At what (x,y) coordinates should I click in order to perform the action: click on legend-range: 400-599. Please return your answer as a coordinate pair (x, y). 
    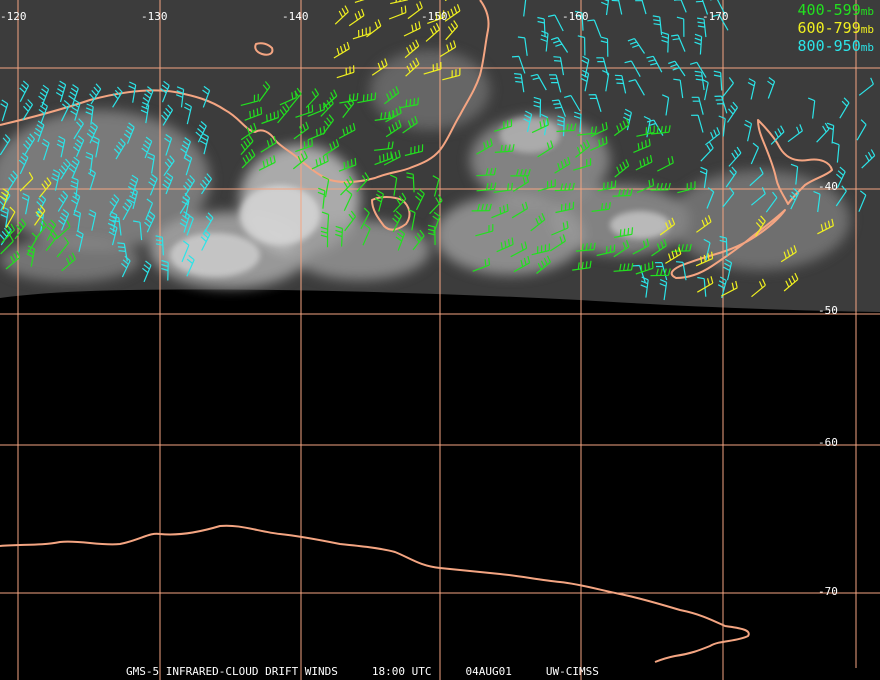
    Looking at the image, I should click on (829, 10).